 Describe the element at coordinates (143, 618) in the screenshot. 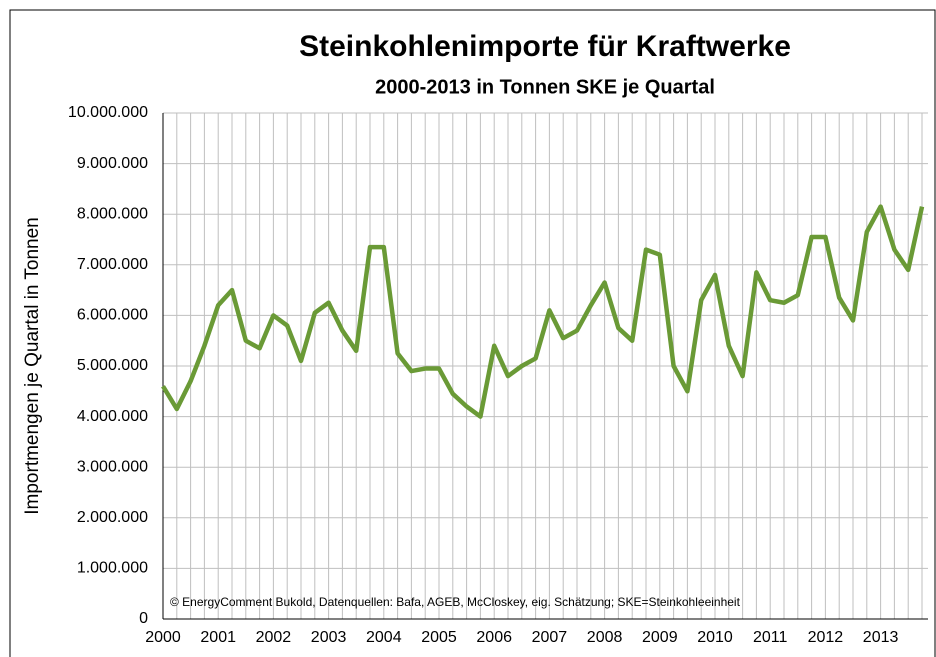

I see `y-tick-label: 0` at that location.